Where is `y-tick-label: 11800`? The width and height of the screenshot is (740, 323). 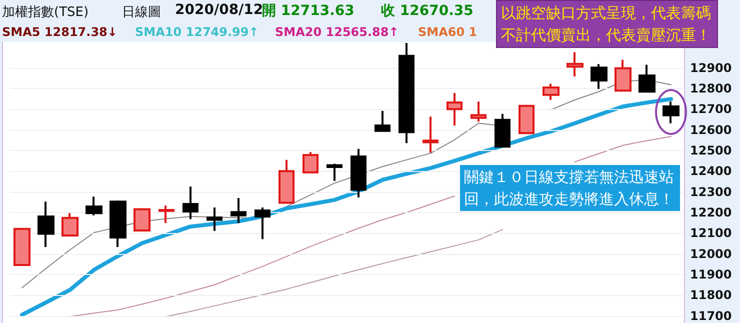 y-tick-label: 11800 is located at coordinates (711, 295).